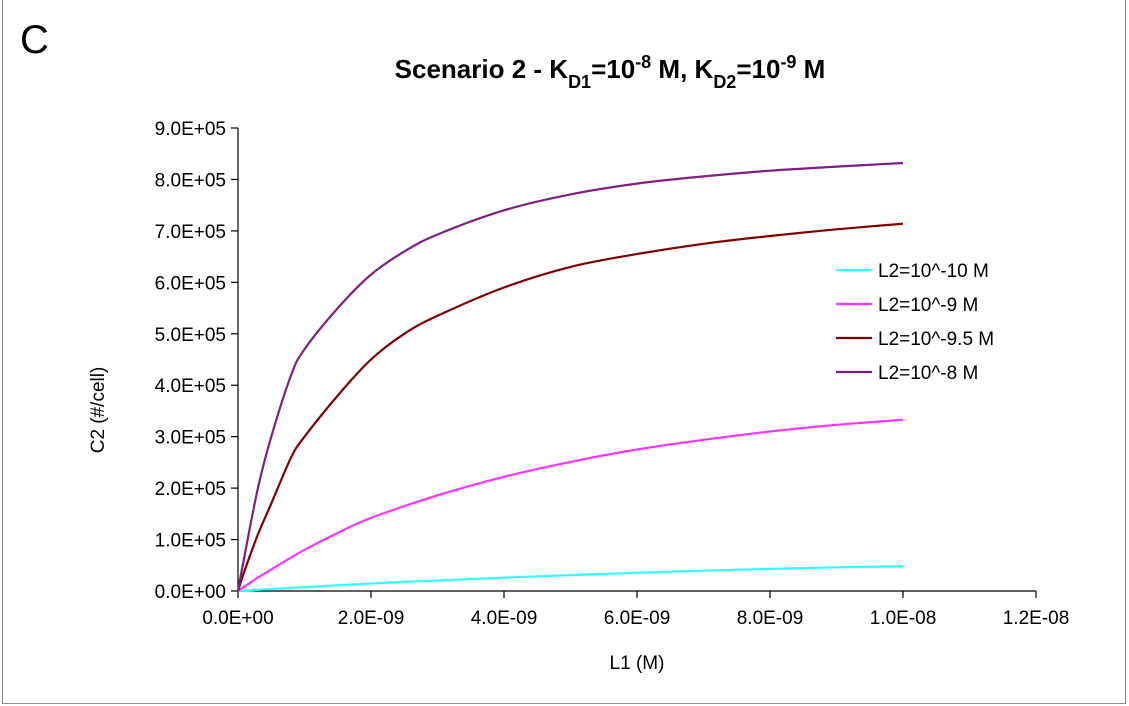  Describe the element at coordinates (237, 618) in the screenshot. I see `x-tick-label: 0.0E+00` at that location.